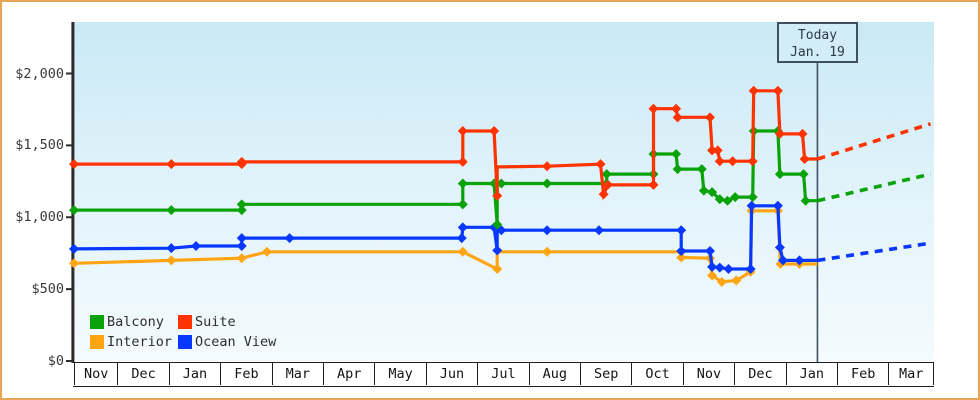 The height and width of the screenshot is (400, 980). Describe the element at coordinates (196, 374) in the screenshot. I see `month-cell-jan-2: Jan` at that location.